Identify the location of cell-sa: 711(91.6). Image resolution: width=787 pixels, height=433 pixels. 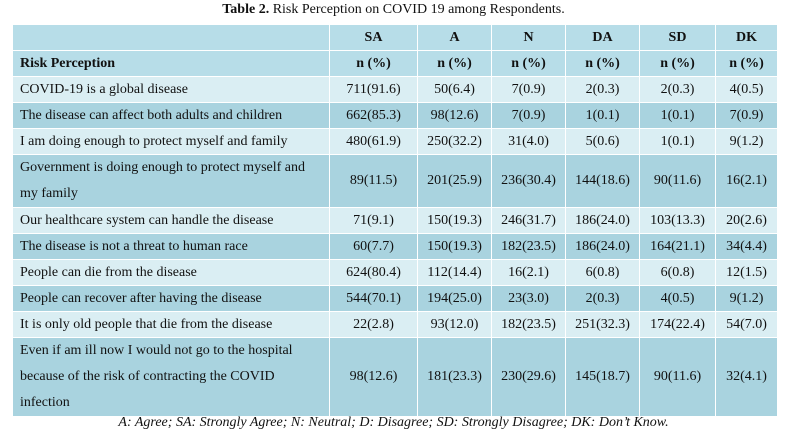
(373, 89).